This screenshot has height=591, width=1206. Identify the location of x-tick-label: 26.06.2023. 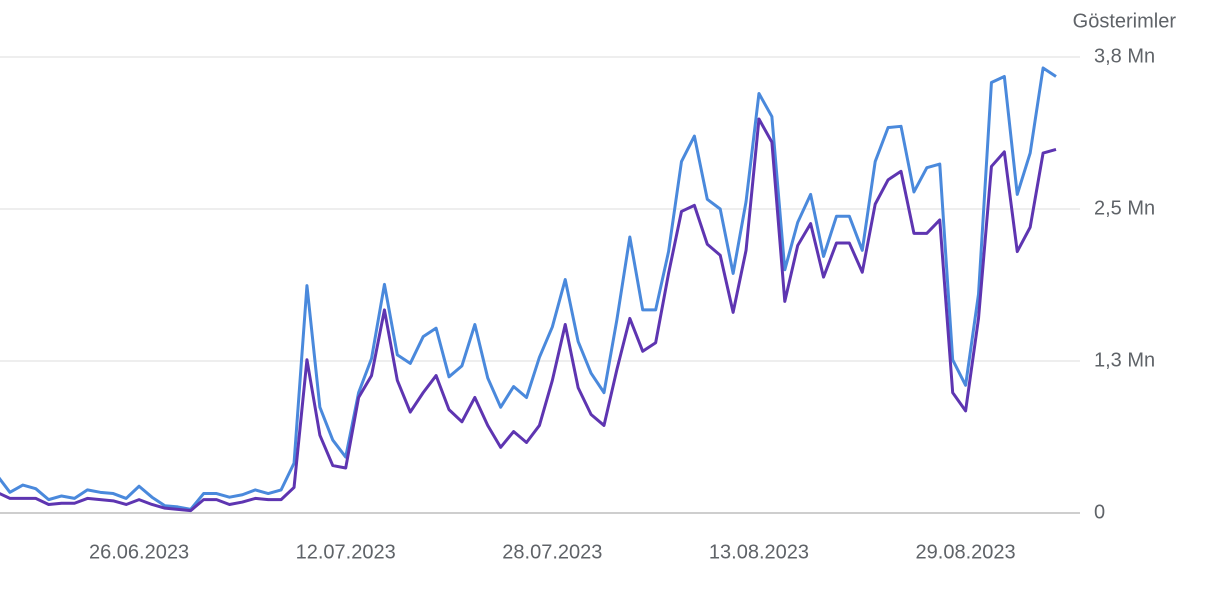
(139, 552).